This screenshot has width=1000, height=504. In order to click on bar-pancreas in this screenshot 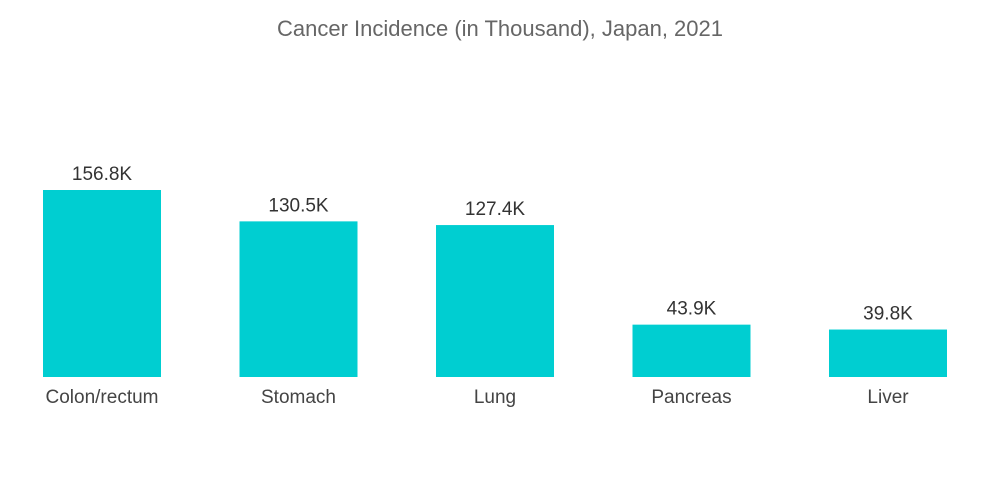, I will do `click(691, 350)`.